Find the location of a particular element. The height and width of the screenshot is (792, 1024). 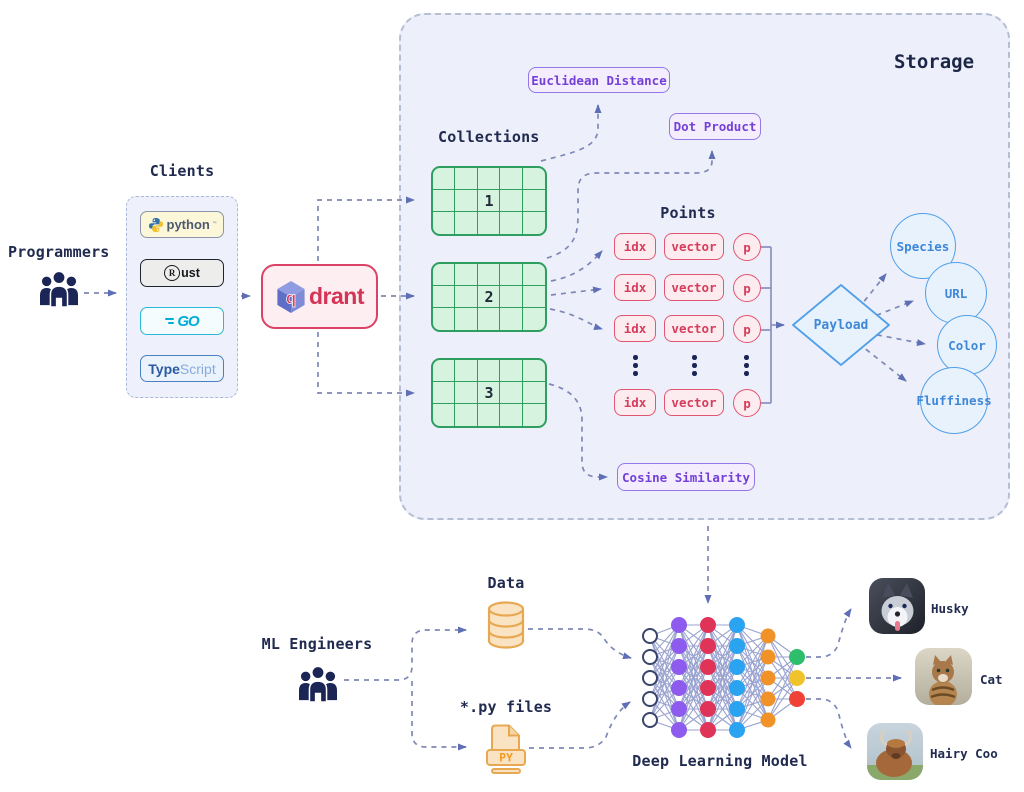

arrow-data-network is located at coordinates (580, 644).